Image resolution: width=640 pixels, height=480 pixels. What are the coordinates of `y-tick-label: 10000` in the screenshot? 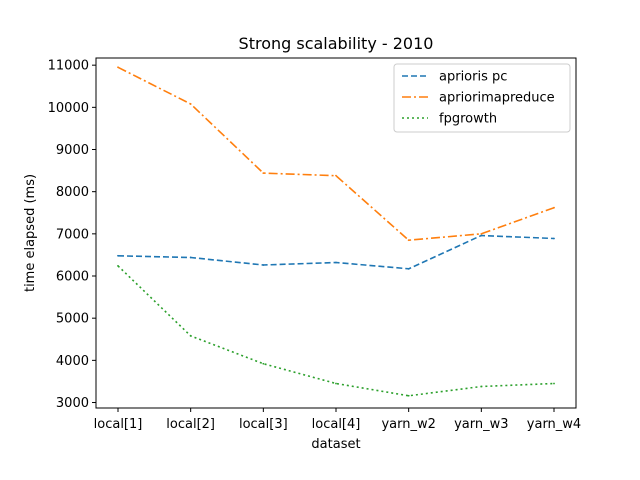 It's located at (68, 108).